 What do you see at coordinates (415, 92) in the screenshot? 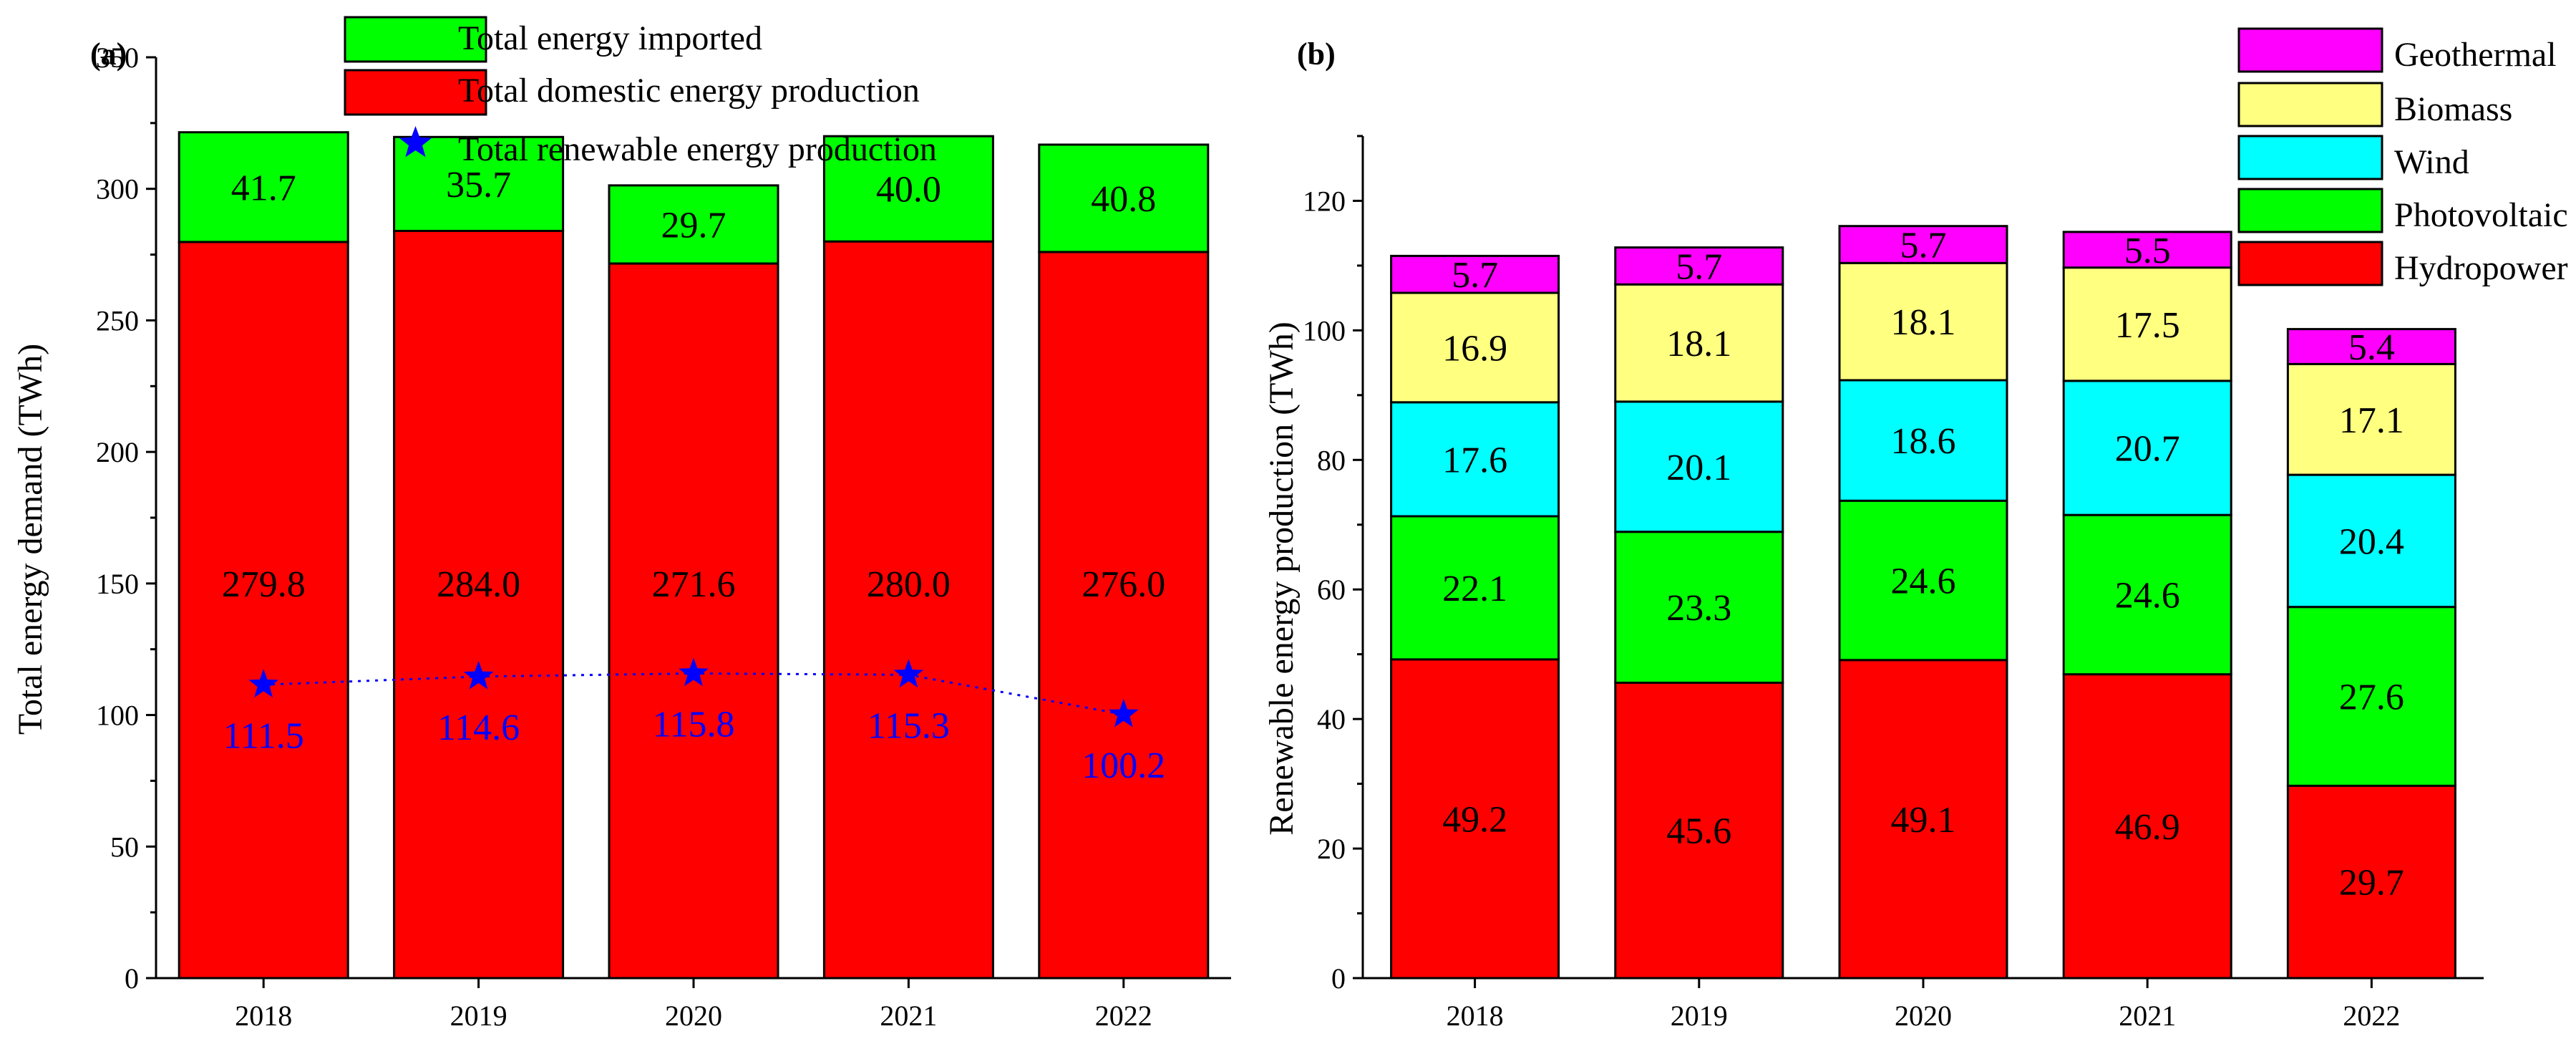
I see `legend-swatch-total-domestic-energy-production` at bounding box center [415, 92].